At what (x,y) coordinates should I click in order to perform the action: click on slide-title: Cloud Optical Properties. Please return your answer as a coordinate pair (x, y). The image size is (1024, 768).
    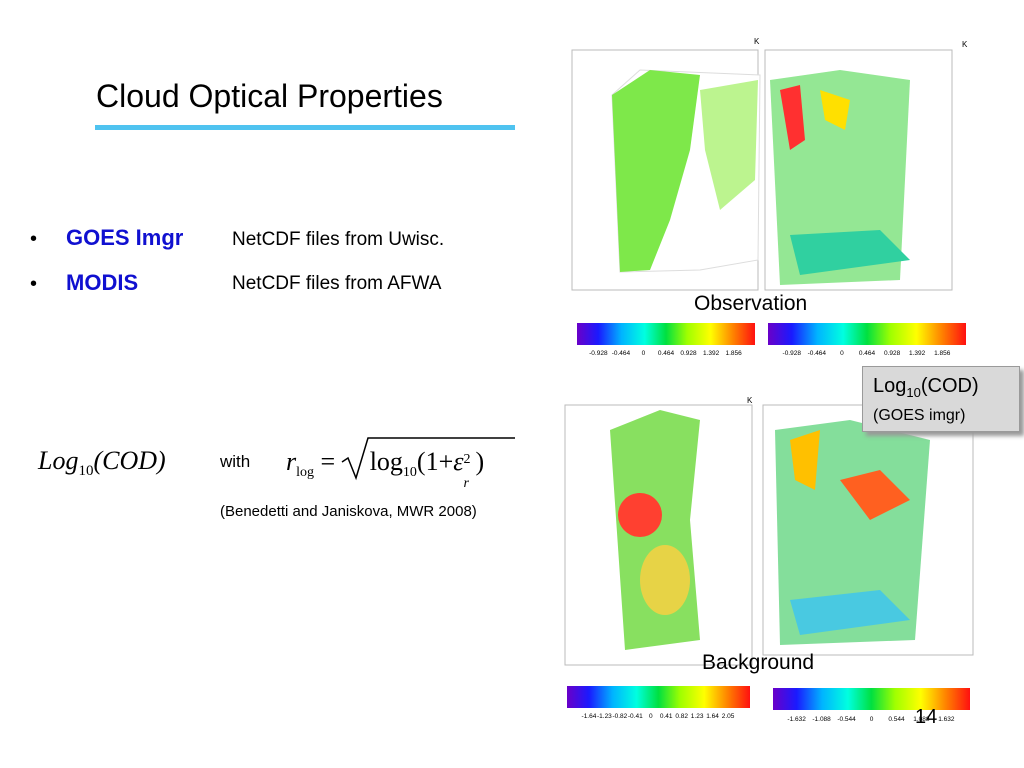
    Looking at the image, I should click on (269, 96).